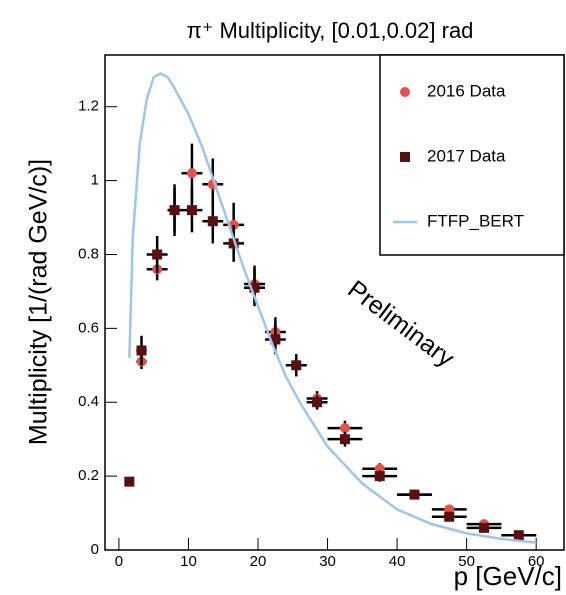 This screenshot has height=595, width=566. I want to click on x-tick-label: 30, so click(327, 561).